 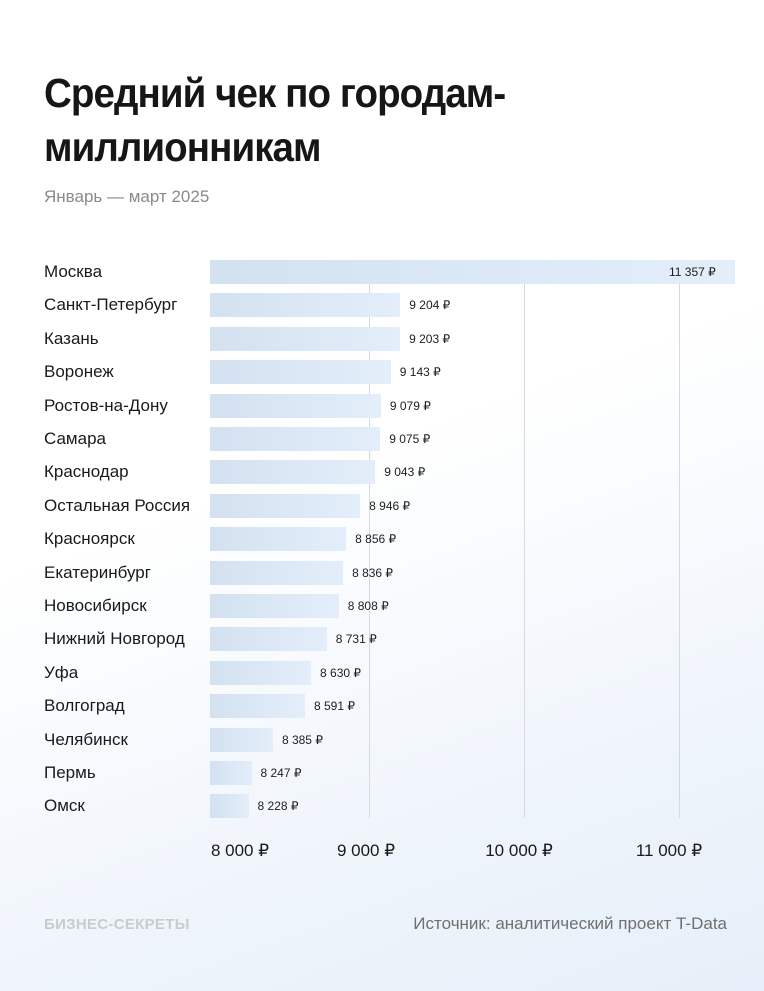 I want to click on city-label: Новосибирск, so click(x=95, y=605).